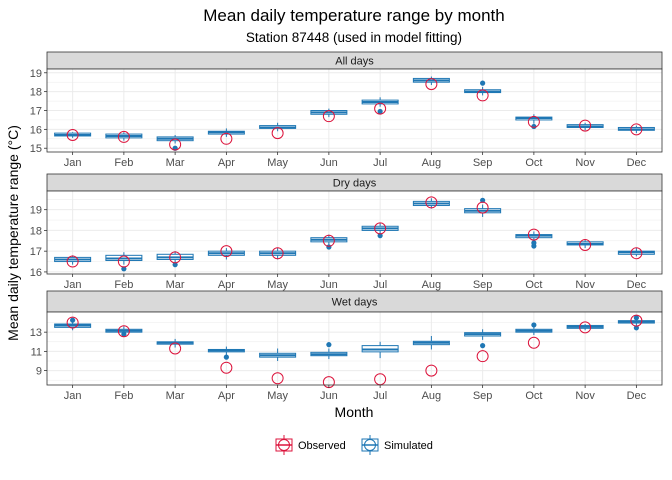 This screenshot has width=672, height=480. What do you see at coordinates (353, 15) in the screenshot?
I see `chart-title: Mean daily temperature range by month` at bounding box center [353, 15].